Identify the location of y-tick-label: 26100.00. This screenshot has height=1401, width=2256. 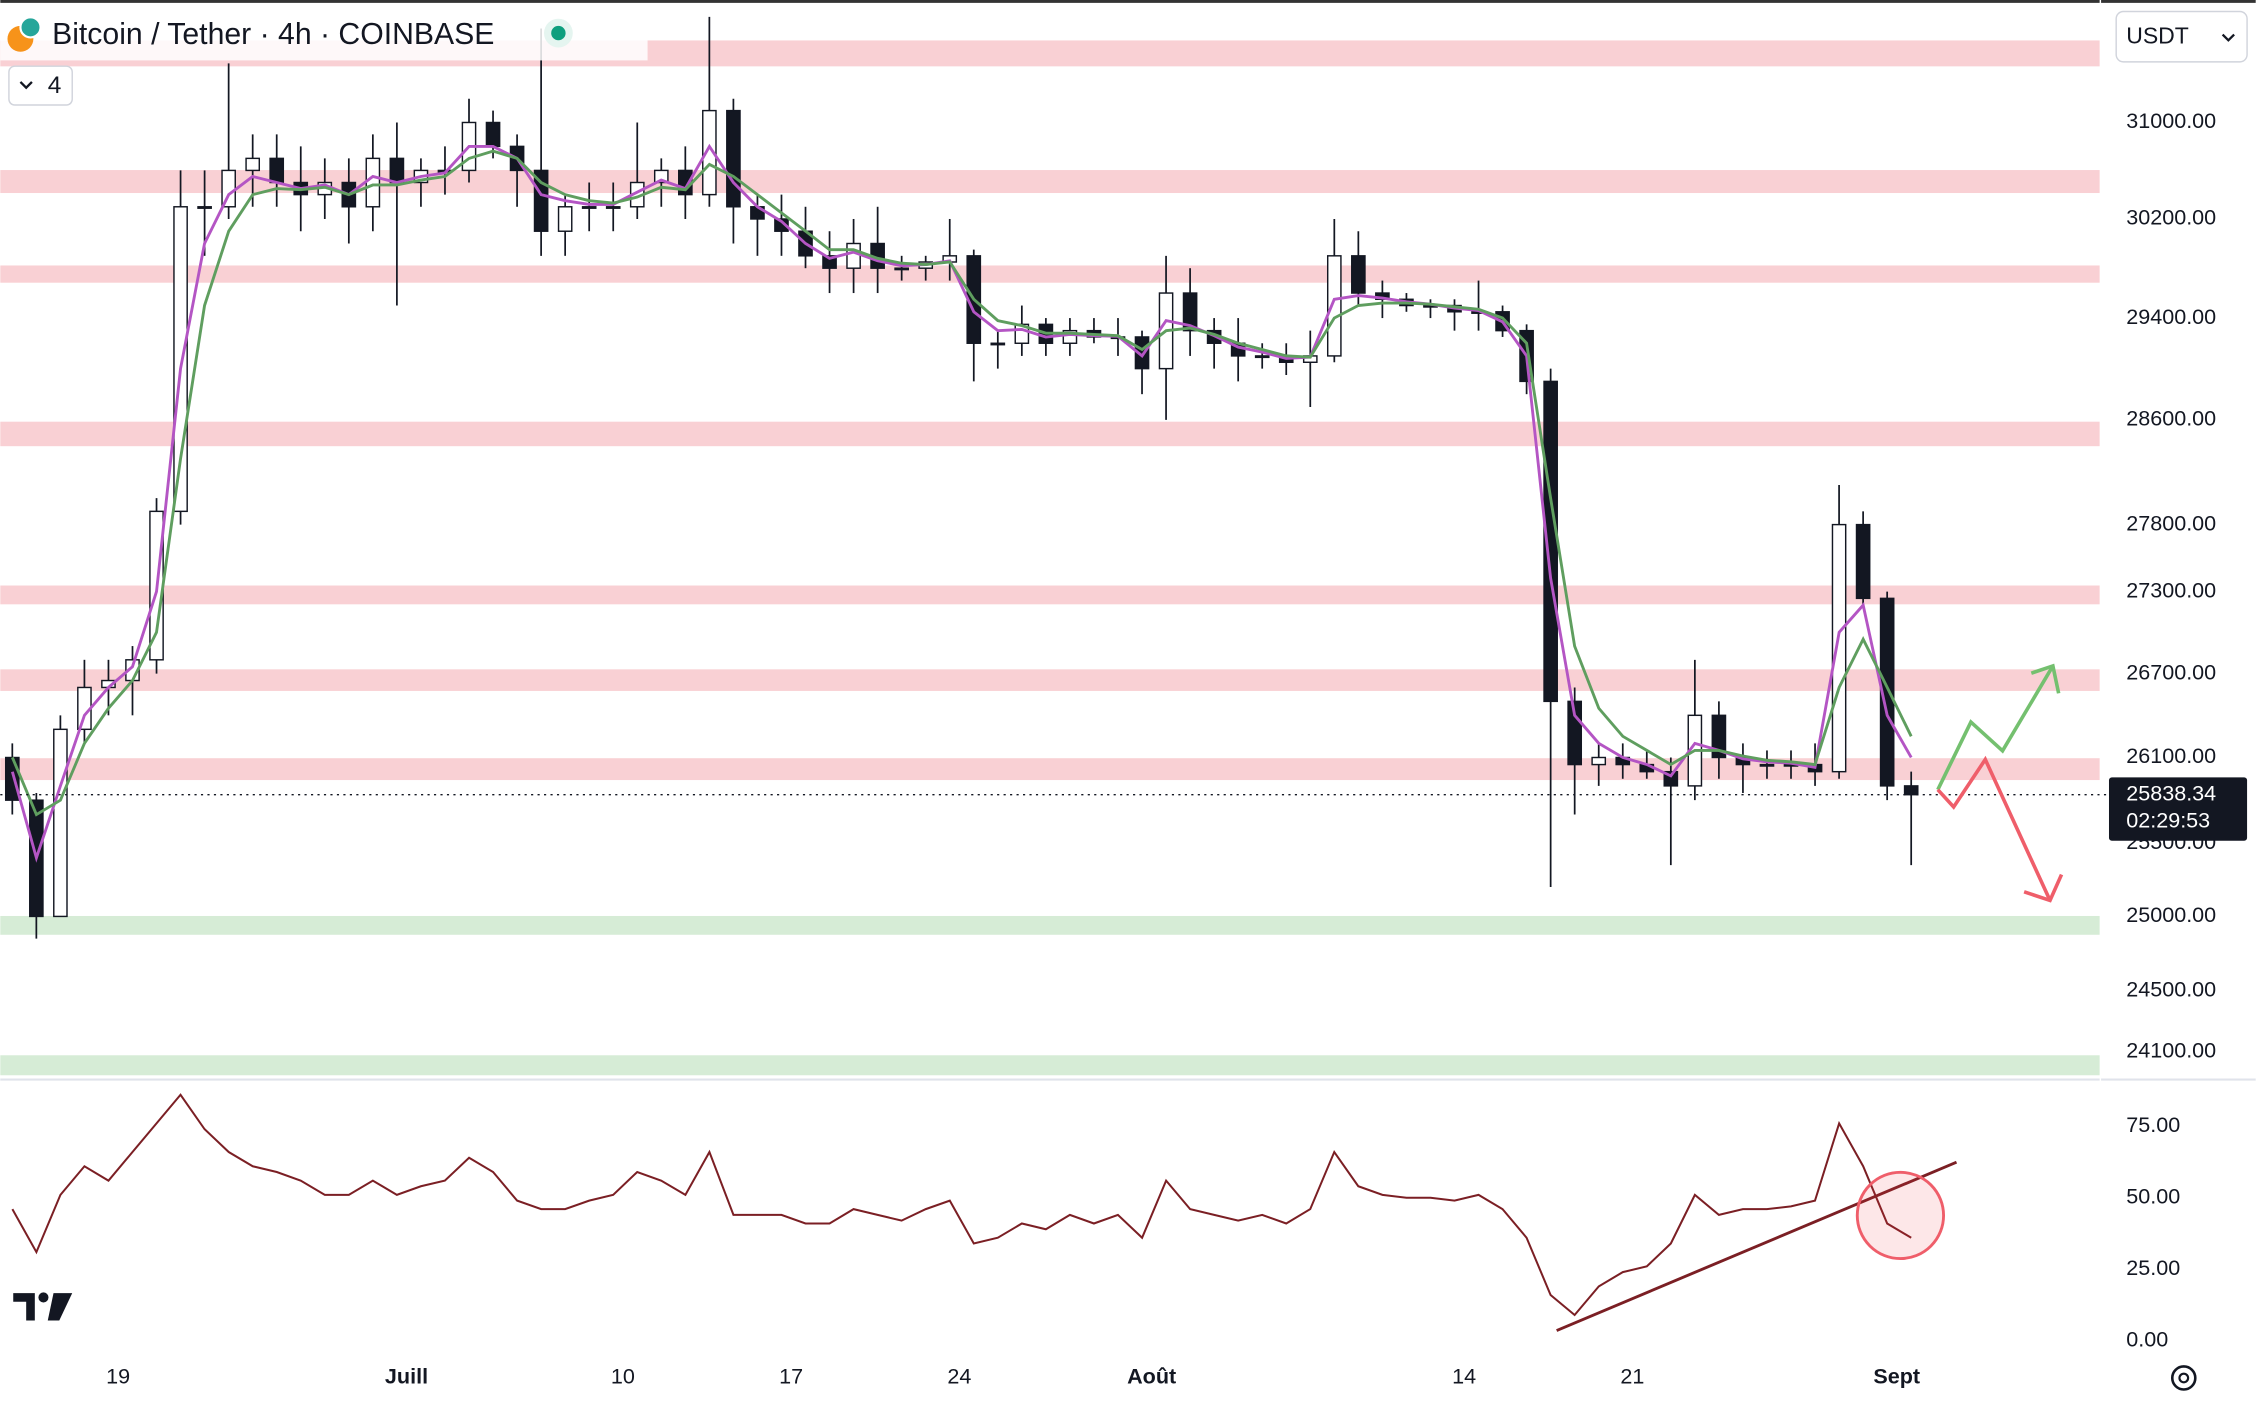
(2171, 755).